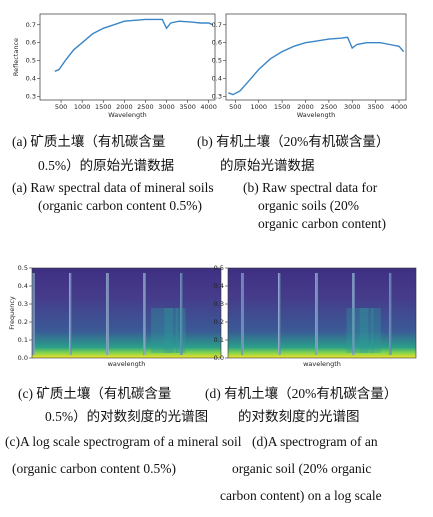 The width and height of the screenshot is (433, 517). What do you see at coordinates (299, 416) in the screenshot?
I see `caption-line: 的对数刻度的光谱图` at bounding box center [299, 416].